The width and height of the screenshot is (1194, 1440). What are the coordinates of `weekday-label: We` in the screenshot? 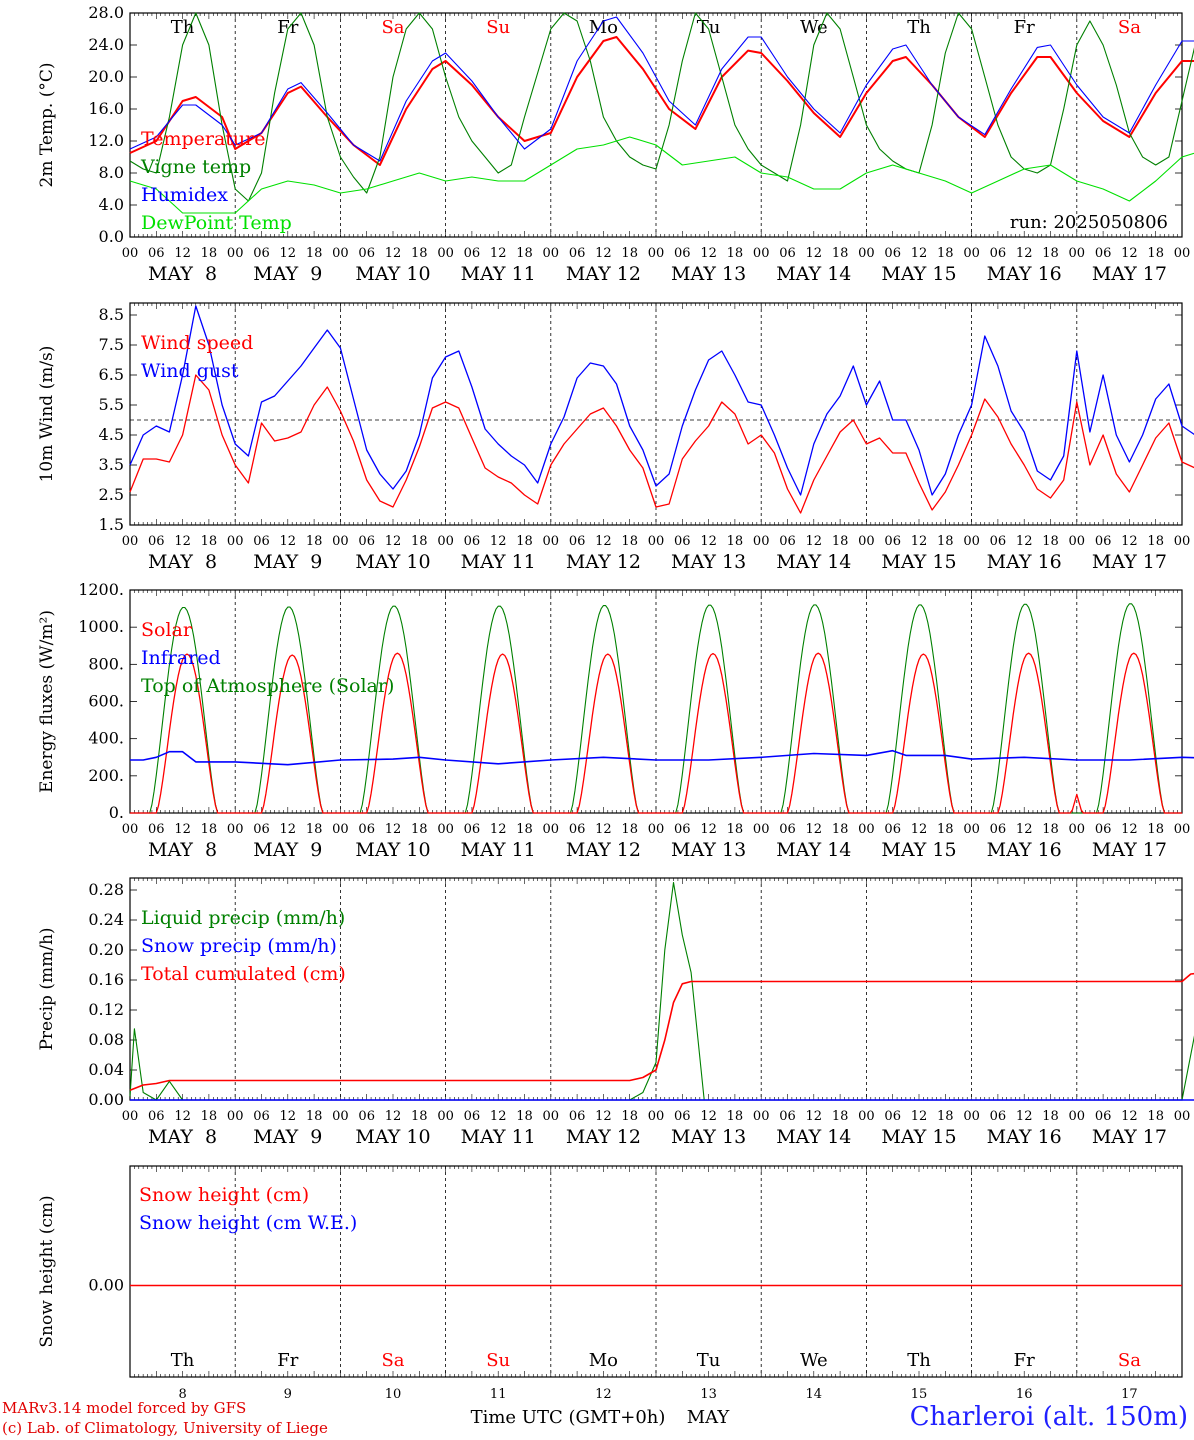 It's located at (814, 27).